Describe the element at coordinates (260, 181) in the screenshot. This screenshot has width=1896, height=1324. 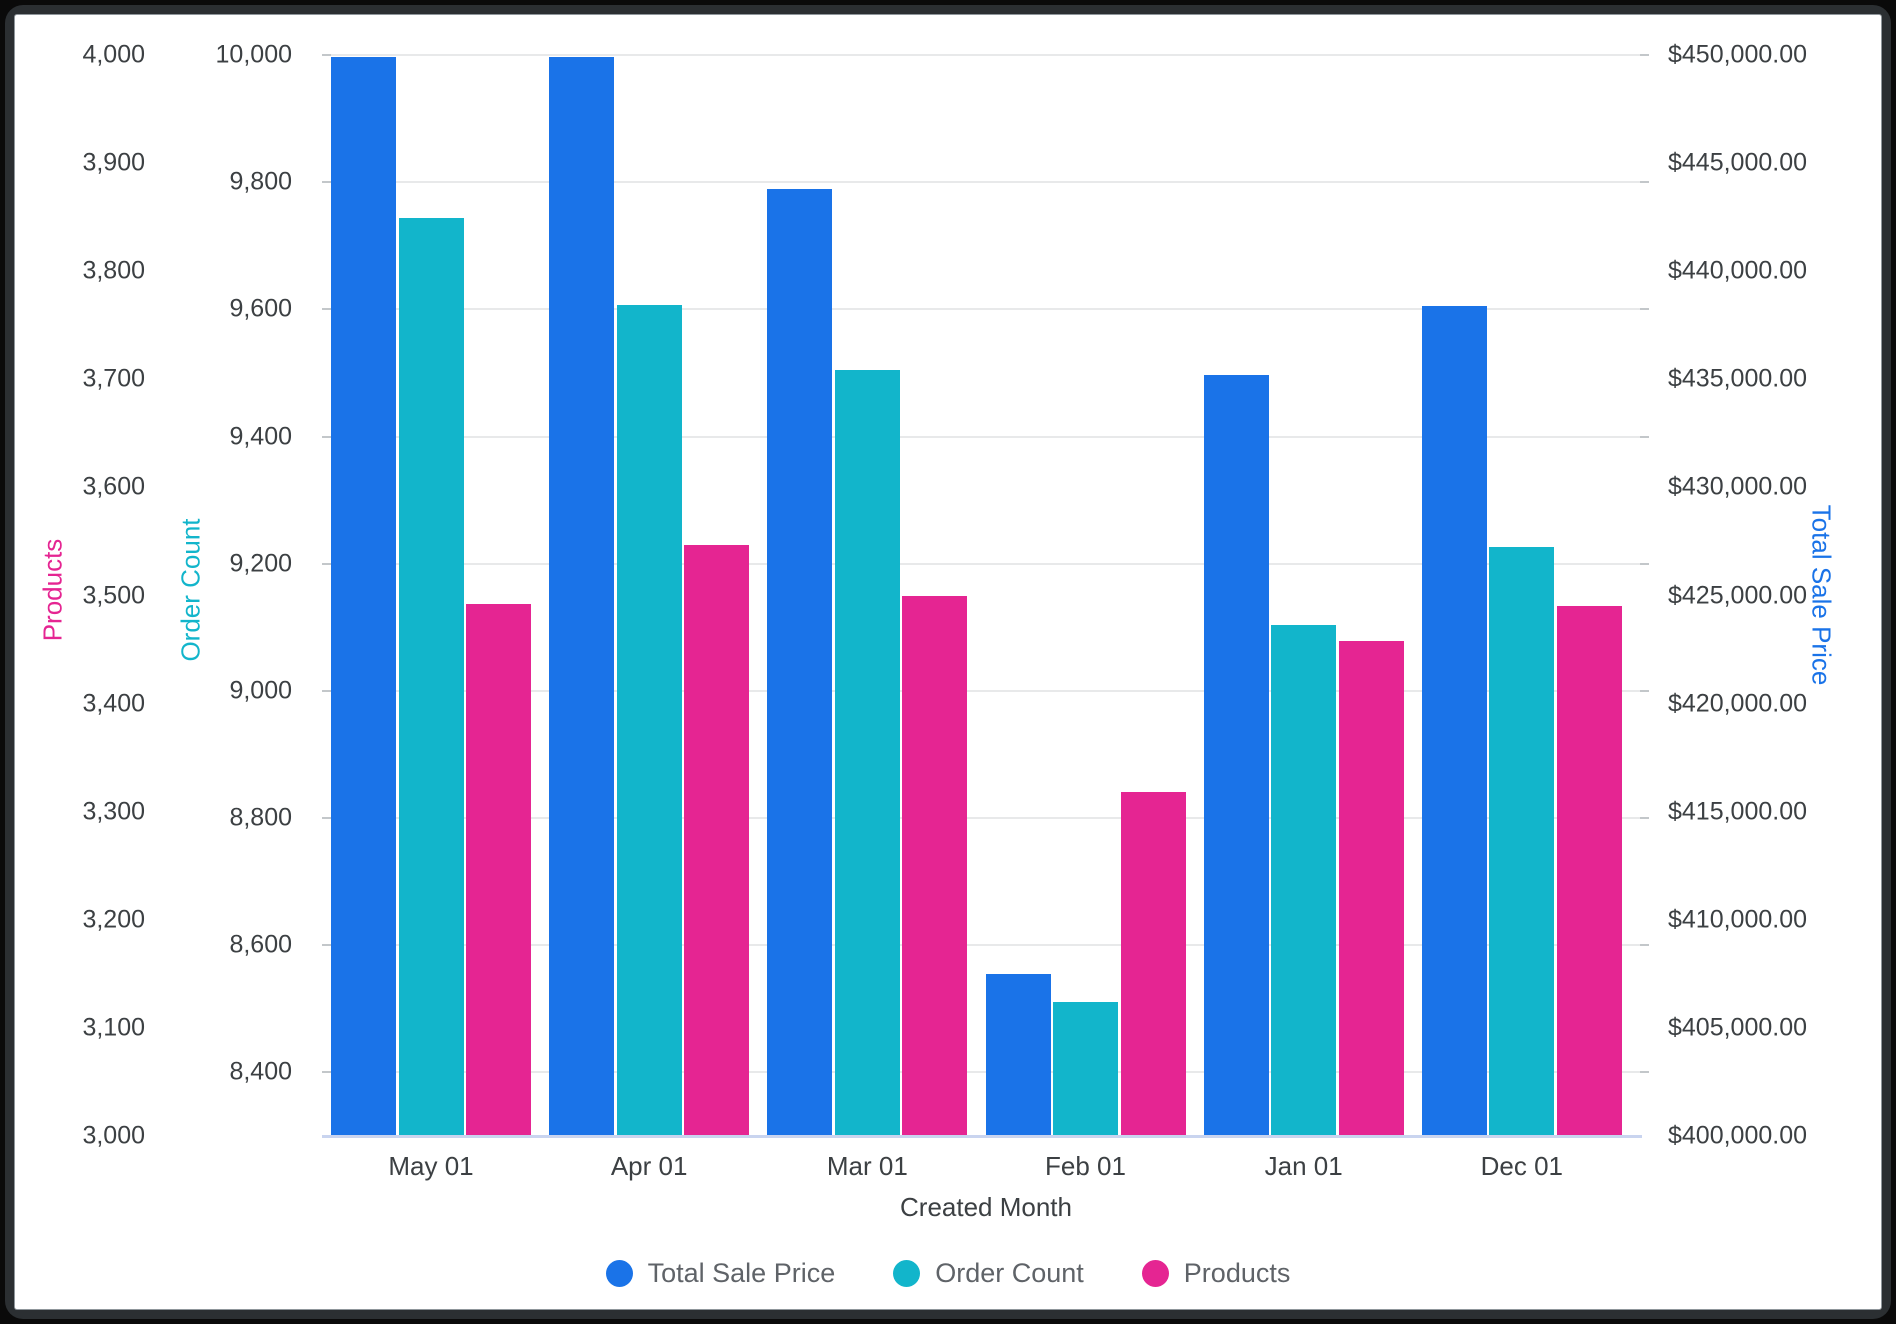
I see `order-count-tick-label: 9,800` at that location.